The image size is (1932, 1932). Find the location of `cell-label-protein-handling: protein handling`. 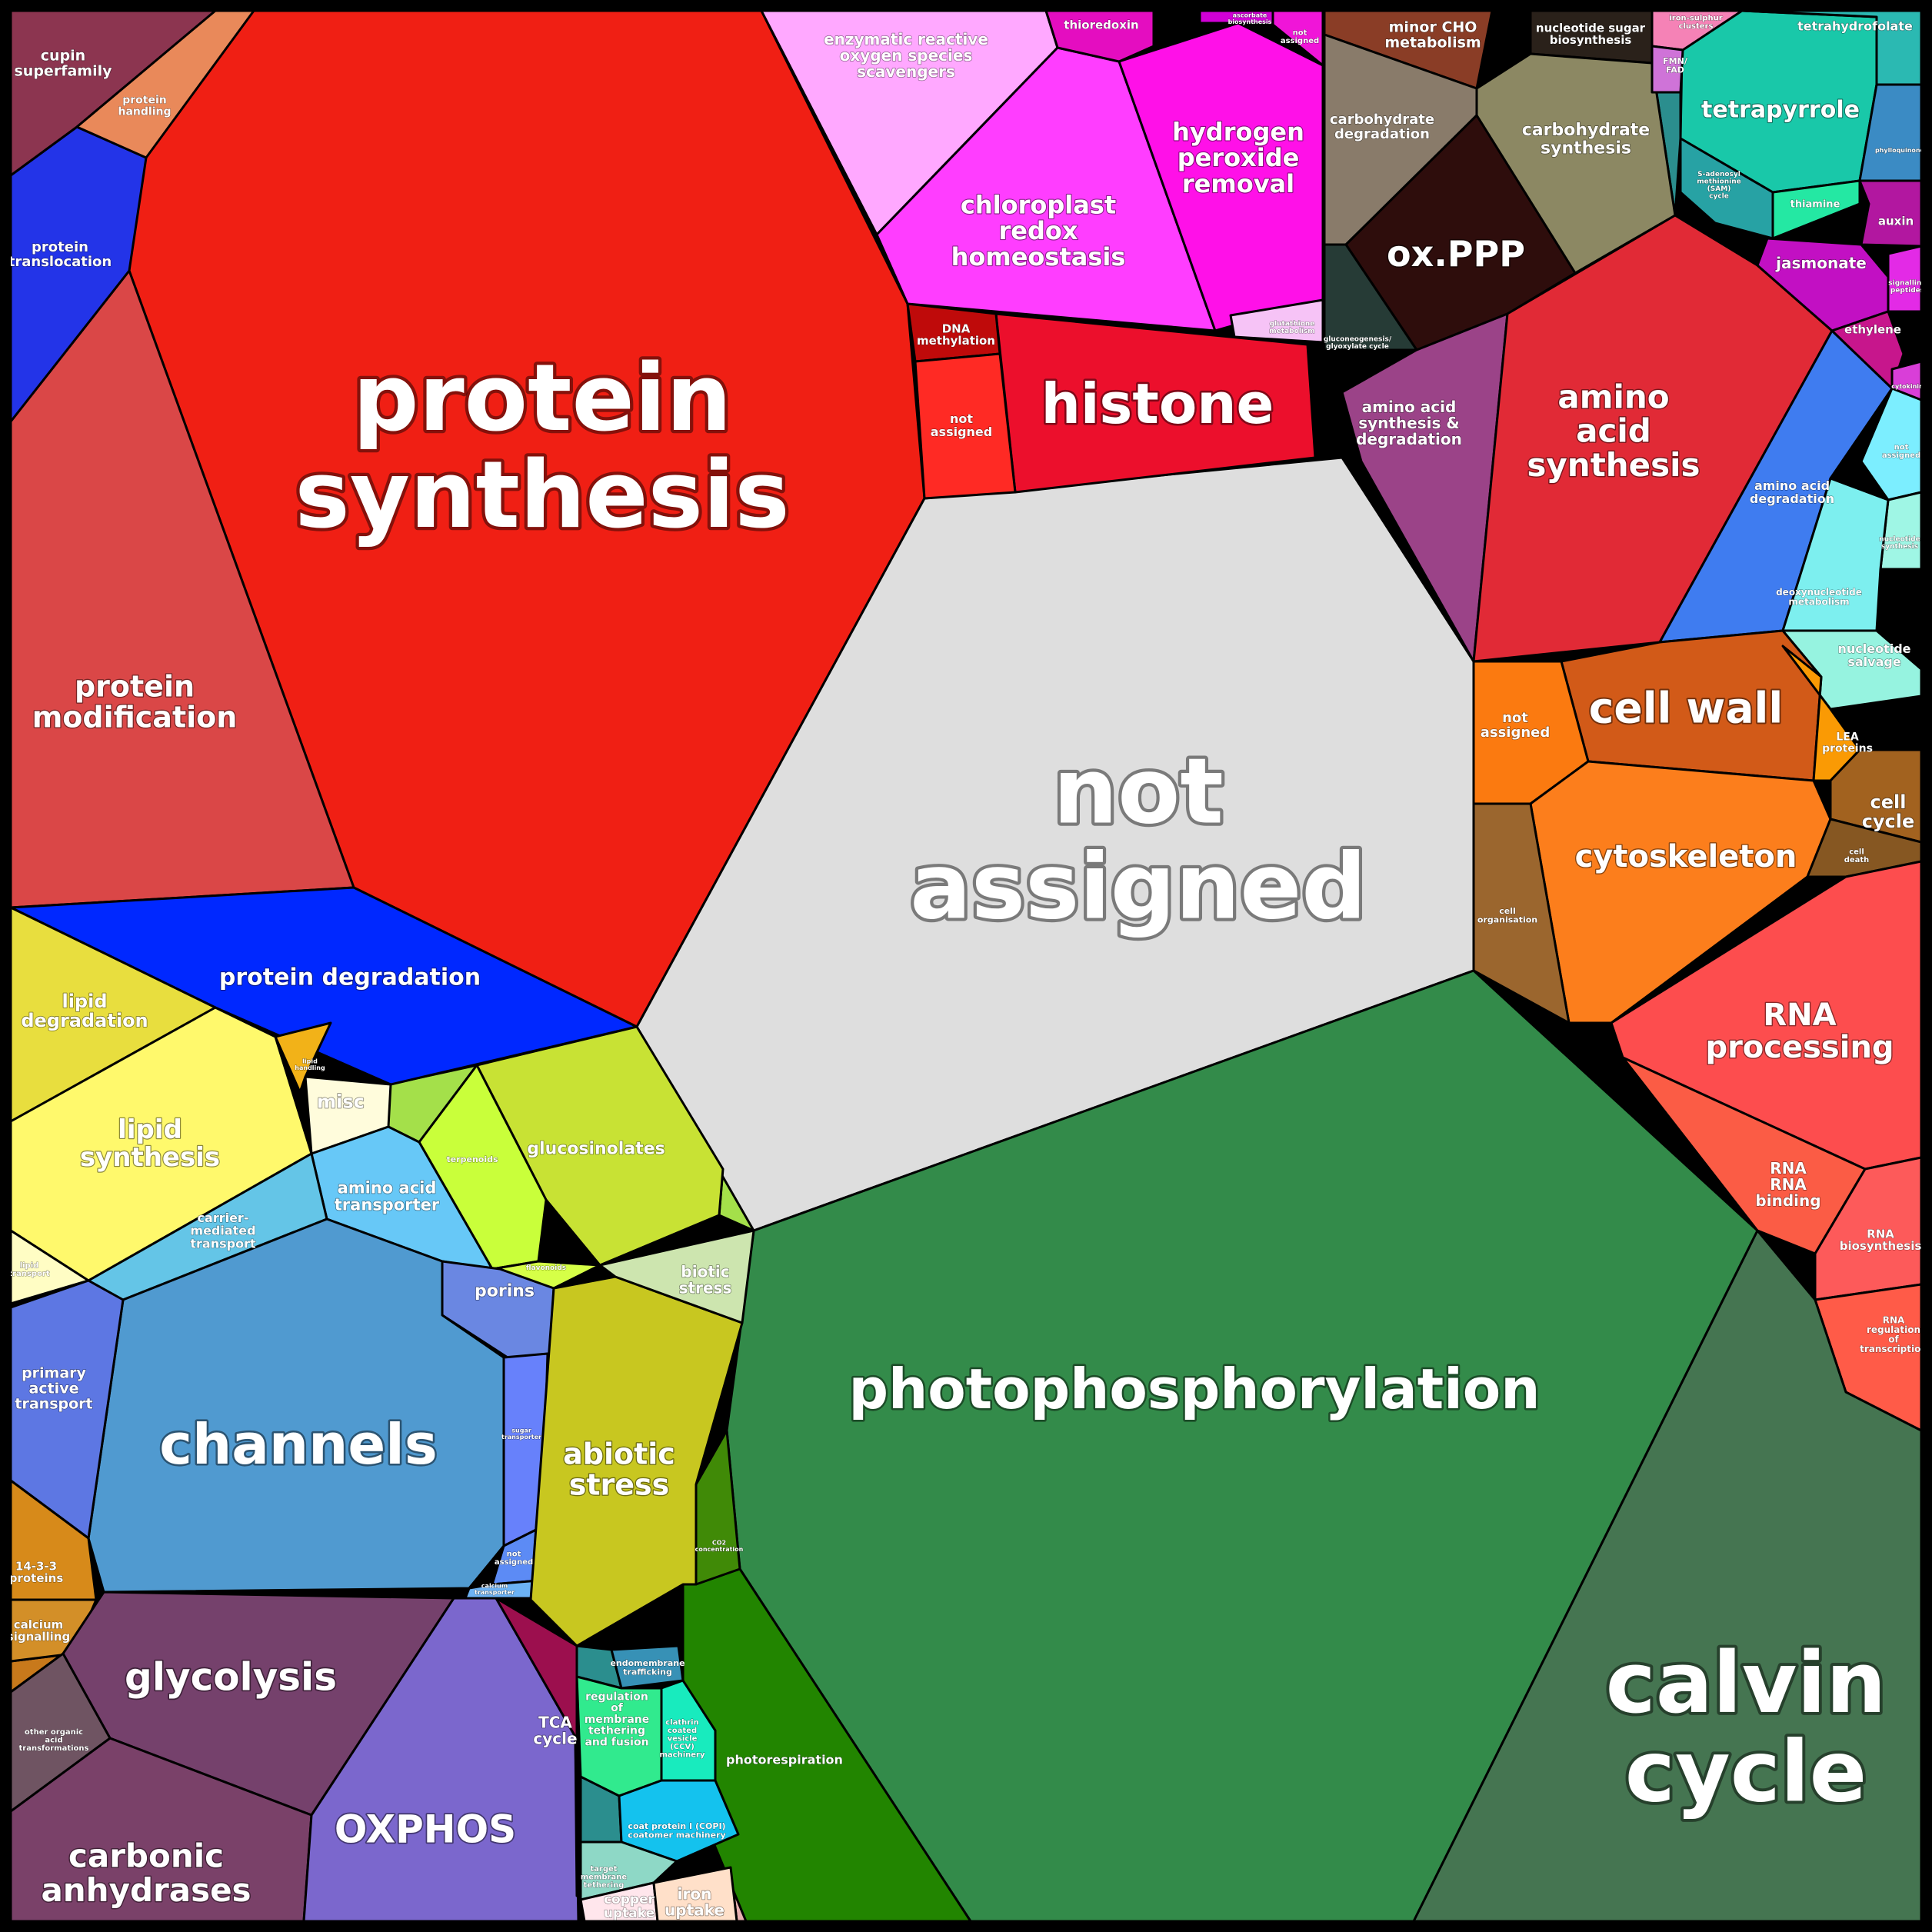

cell-label-protein-handling: protein handling is located at coordinates (145, 106).